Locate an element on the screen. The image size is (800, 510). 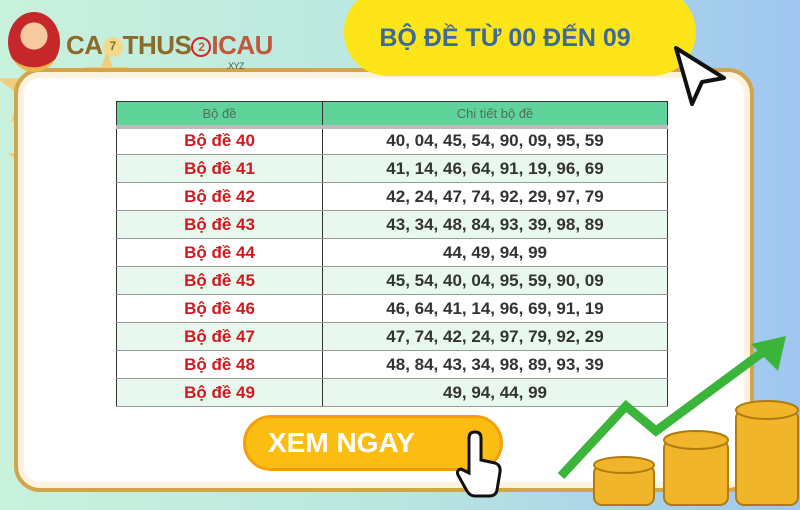
bo-de-detail: 41, 14, 46, 64, 91, 19, 96, 69 is located at coordinates (495, 168).